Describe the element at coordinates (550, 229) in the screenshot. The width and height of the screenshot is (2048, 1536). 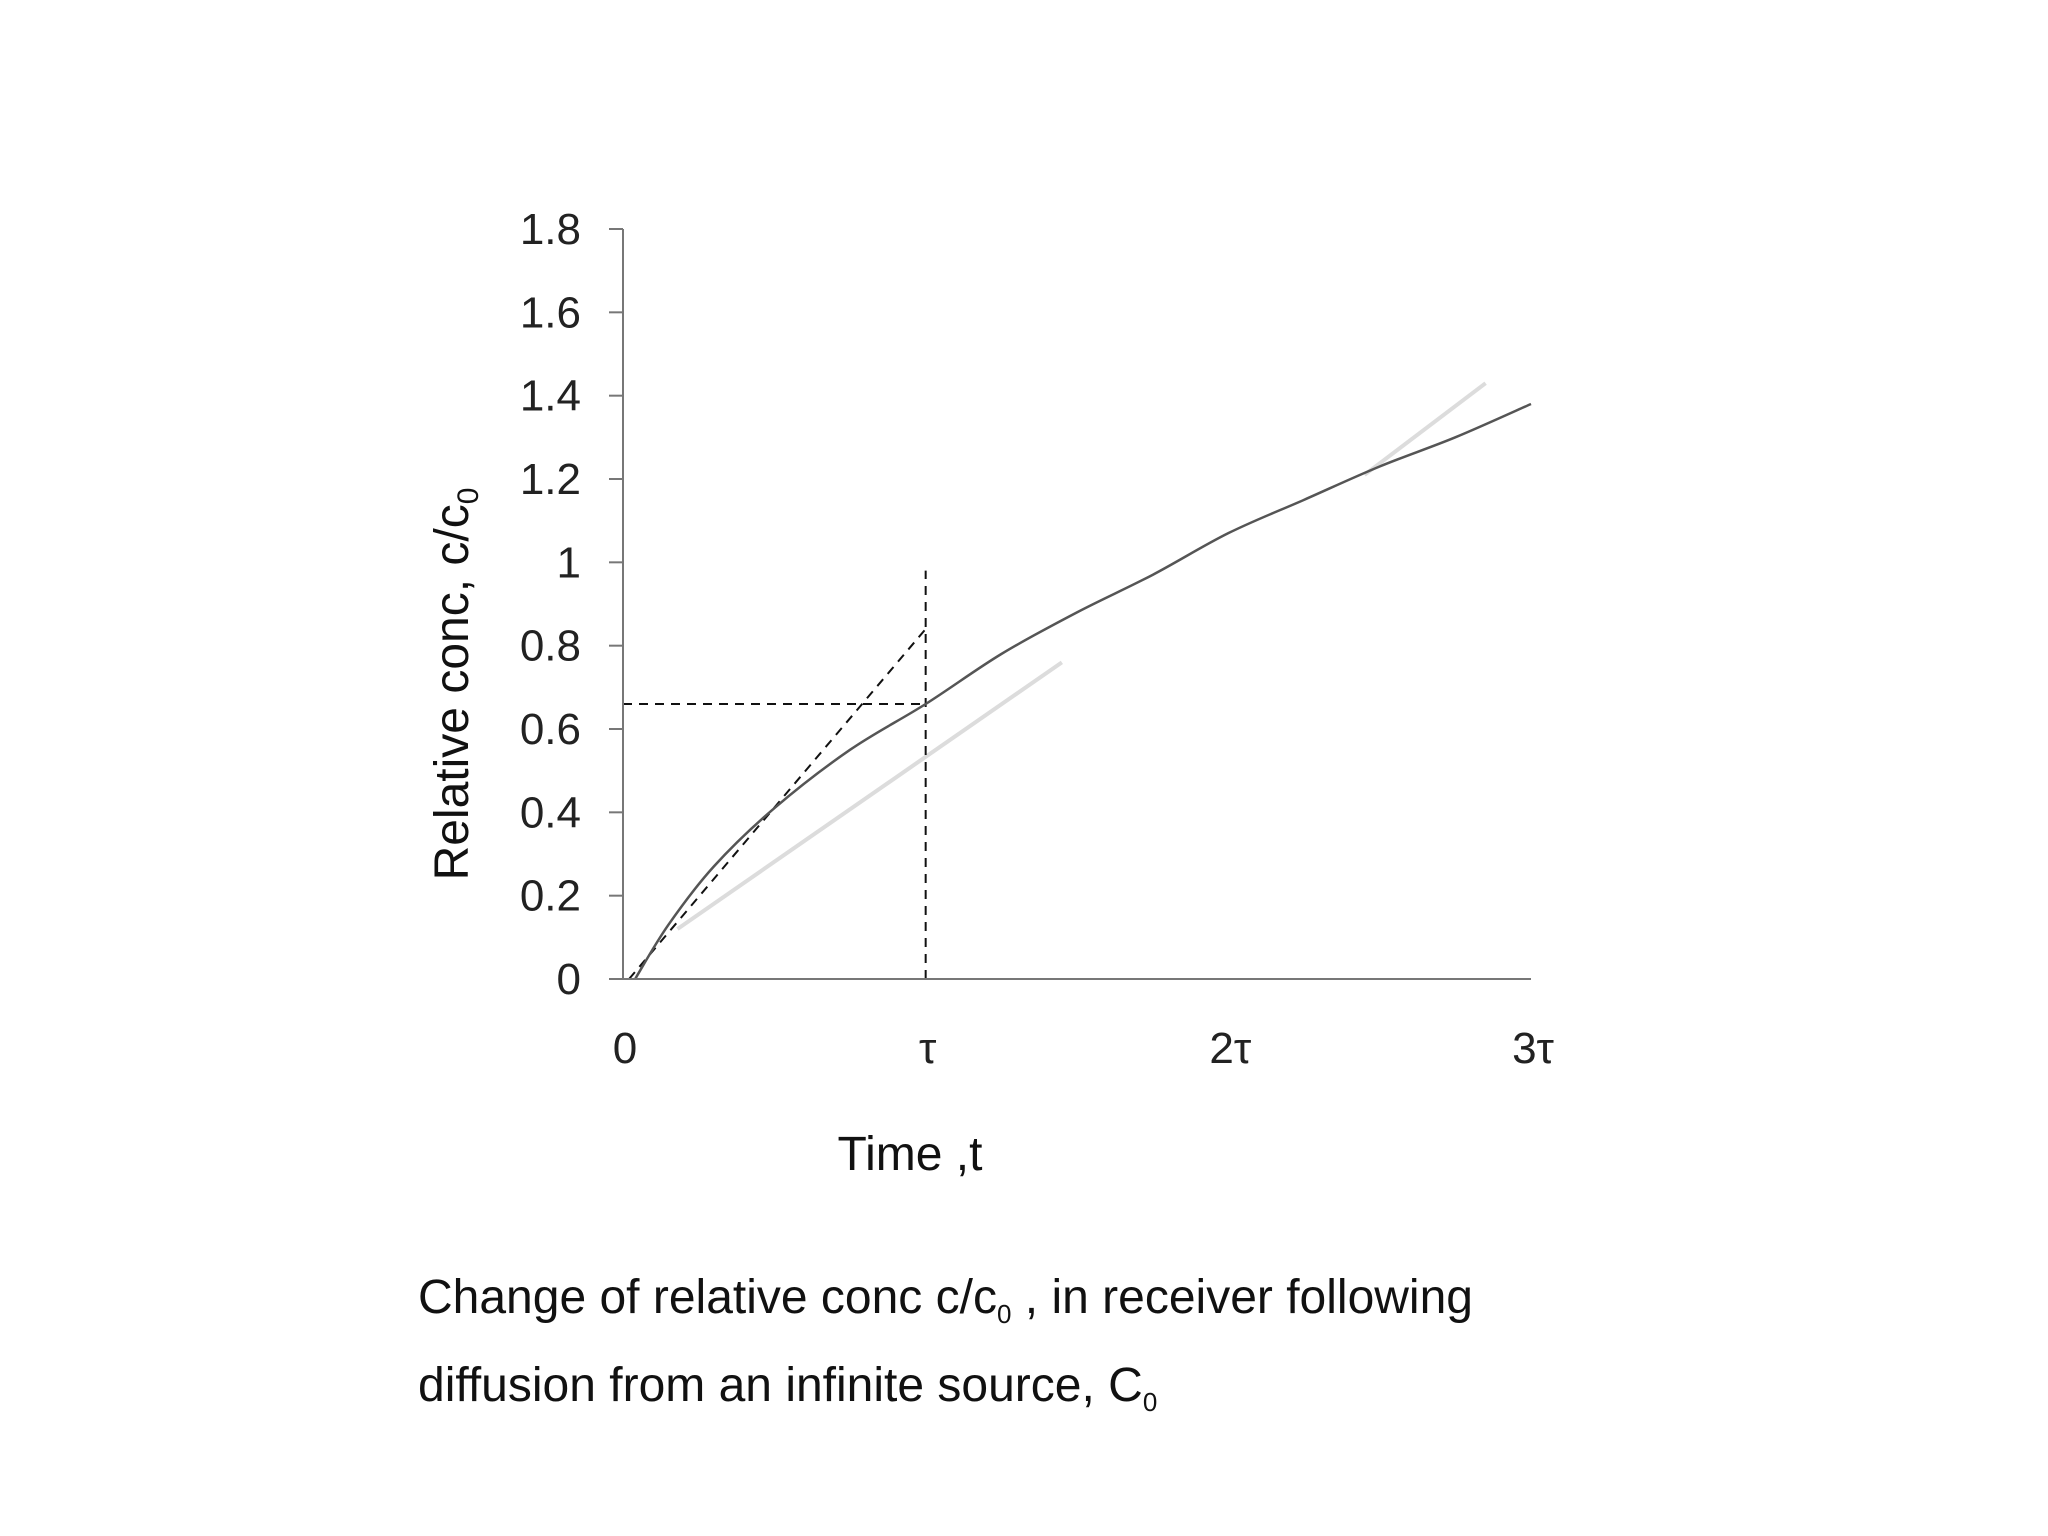
I see `y-tick-label: 1.8` at that location.